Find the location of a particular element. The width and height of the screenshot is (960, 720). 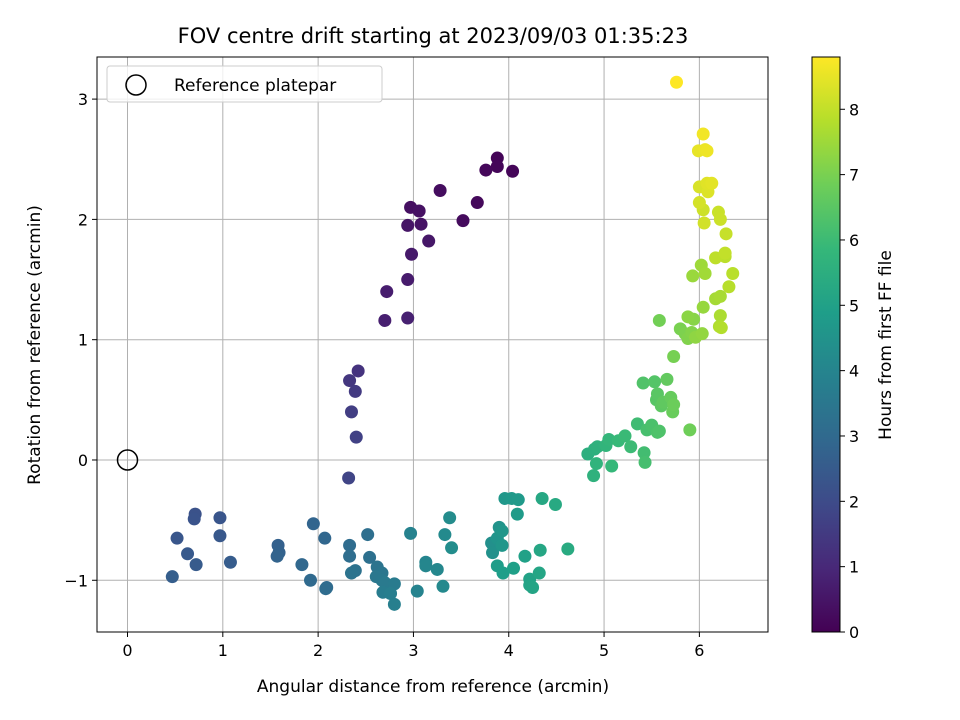

colorbar-tick-label: 7 is located at coordinates (854, 175).